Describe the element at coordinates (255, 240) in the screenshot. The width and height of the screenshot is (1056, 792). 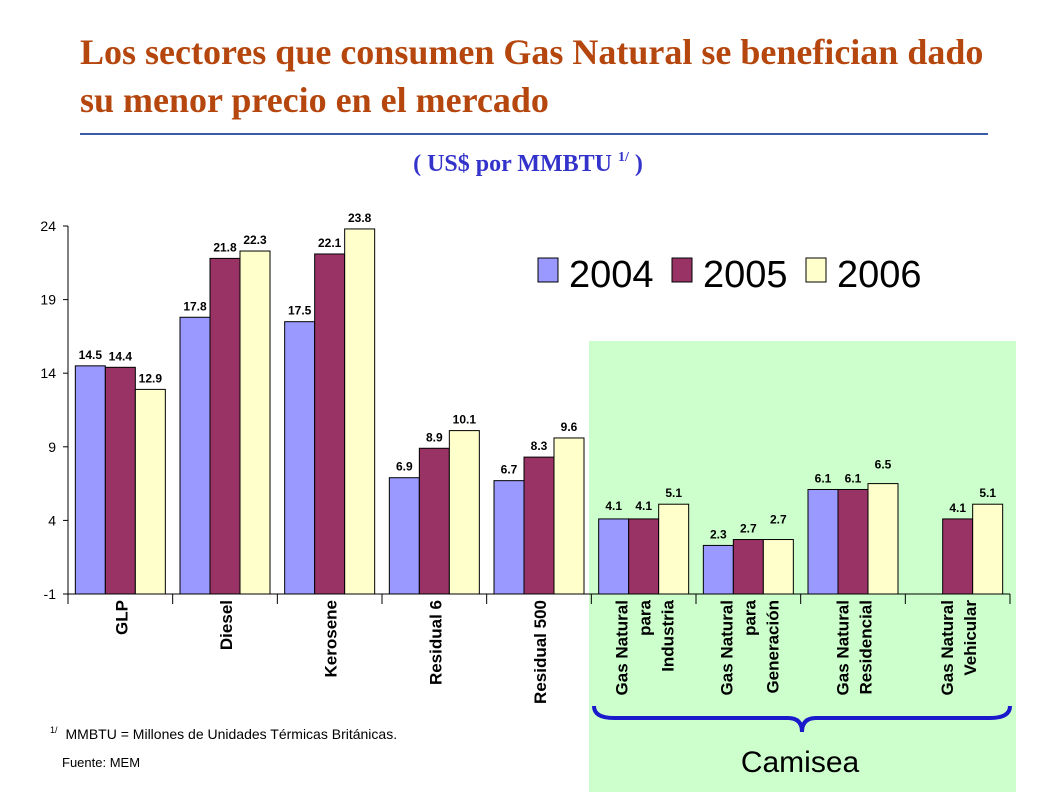
I see `data-label: 22.3` at that location.